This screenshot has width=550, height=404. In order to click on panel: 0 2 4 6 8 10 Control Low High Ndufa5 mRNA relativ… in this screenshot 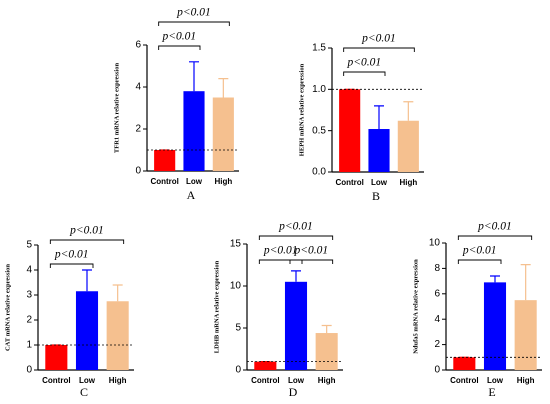, I will do `click(477, 310)`.